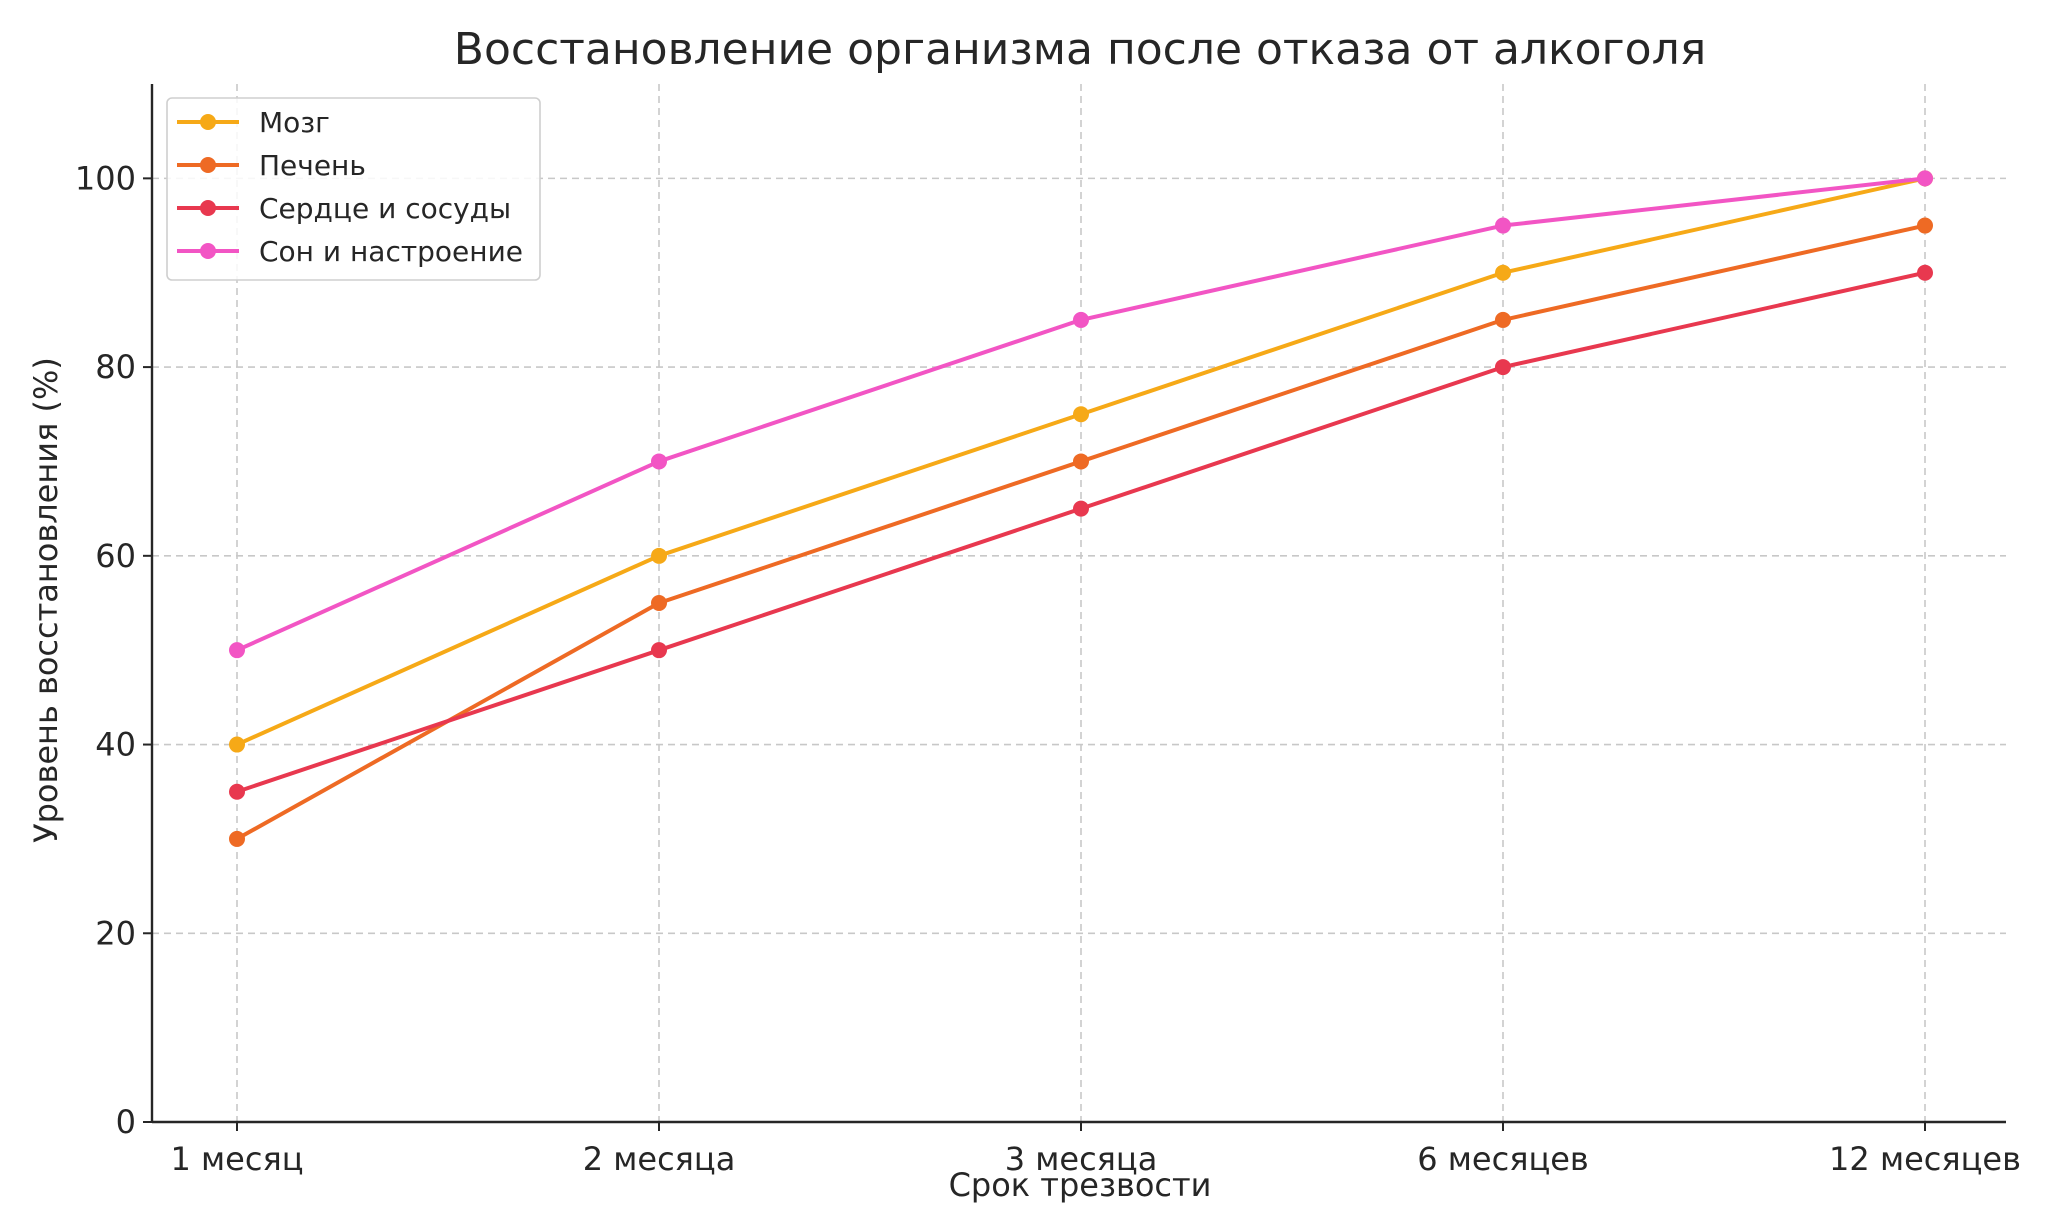 This screenshot has height=1229, width=2048. Describe the element at coordinates (253, 122) in the screenshot. I see `legend-item: Мозг` at that location.